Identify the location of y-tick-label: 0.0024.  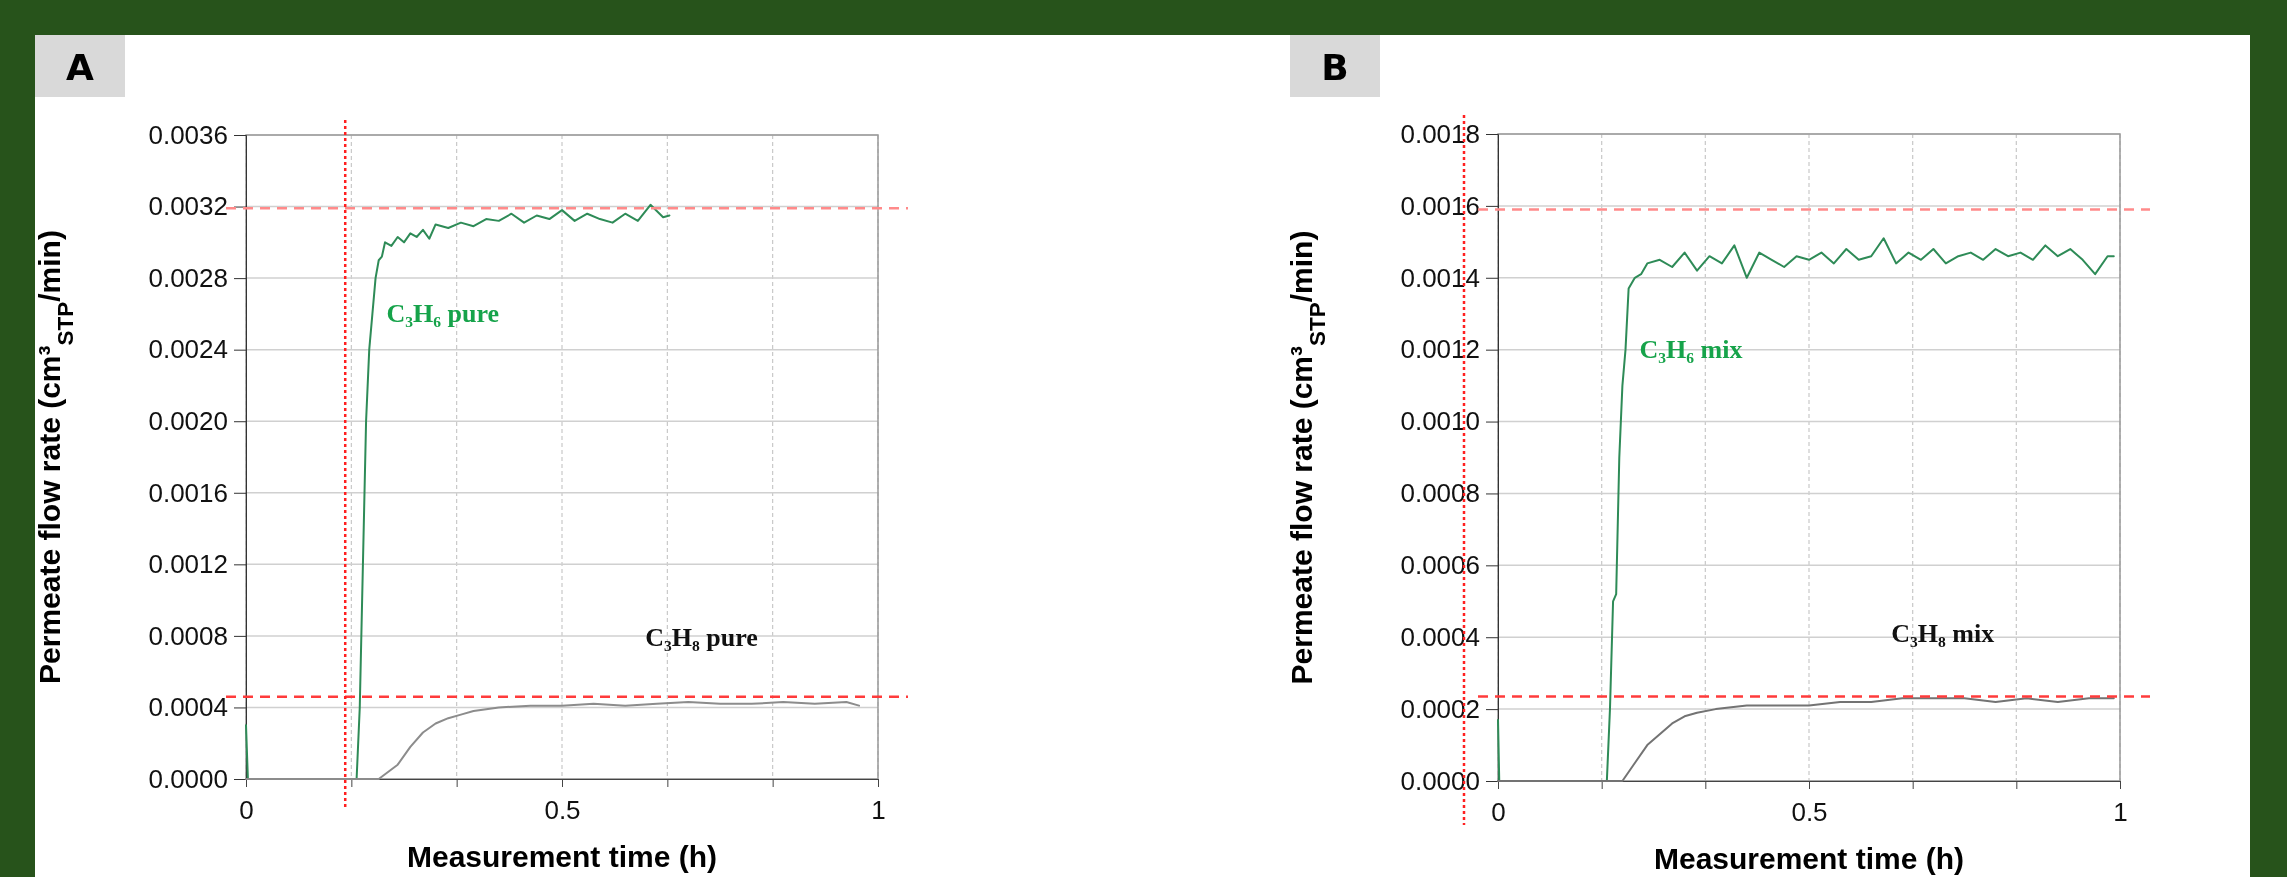
(188, 349).